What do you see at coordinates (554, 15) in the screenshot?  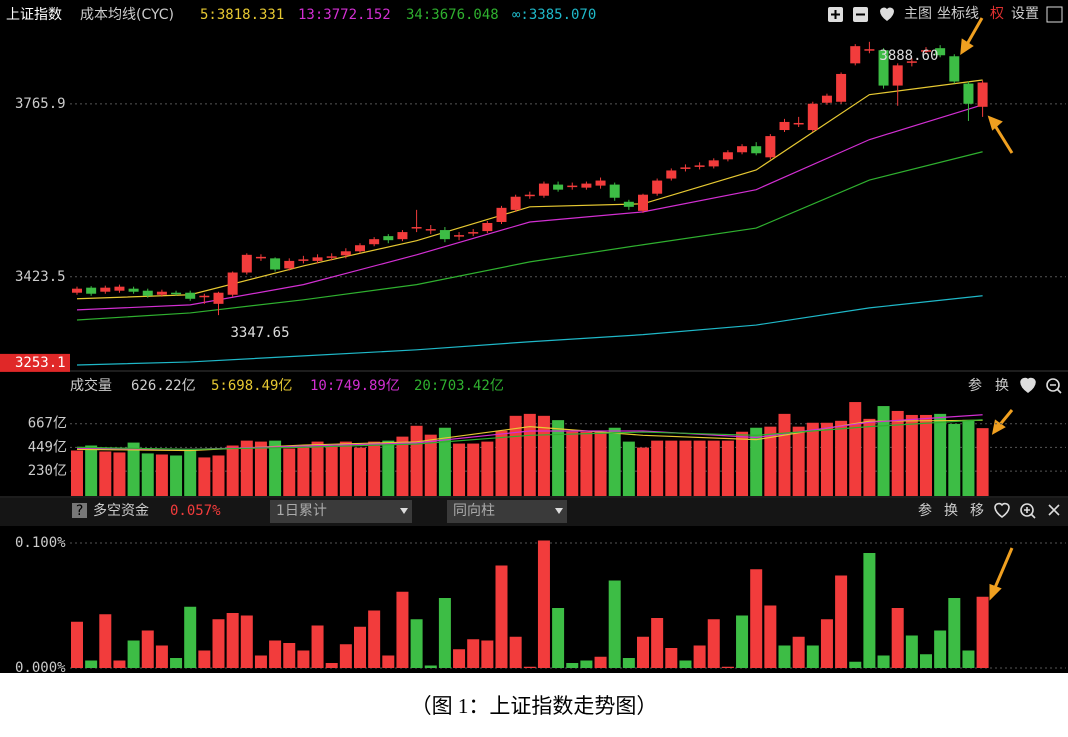 I see `legend-entry: ∞:3385.070` at bounding box center [554, 15].